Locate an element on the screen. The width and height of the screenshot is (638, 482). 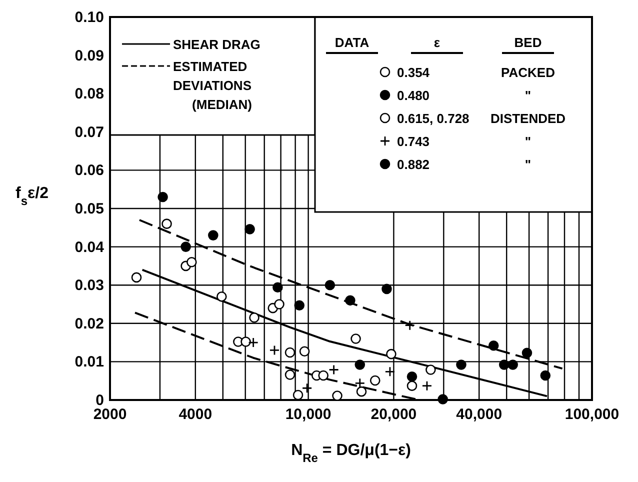
y-tick-label: 0.08 is located at coordinates (89, 94).